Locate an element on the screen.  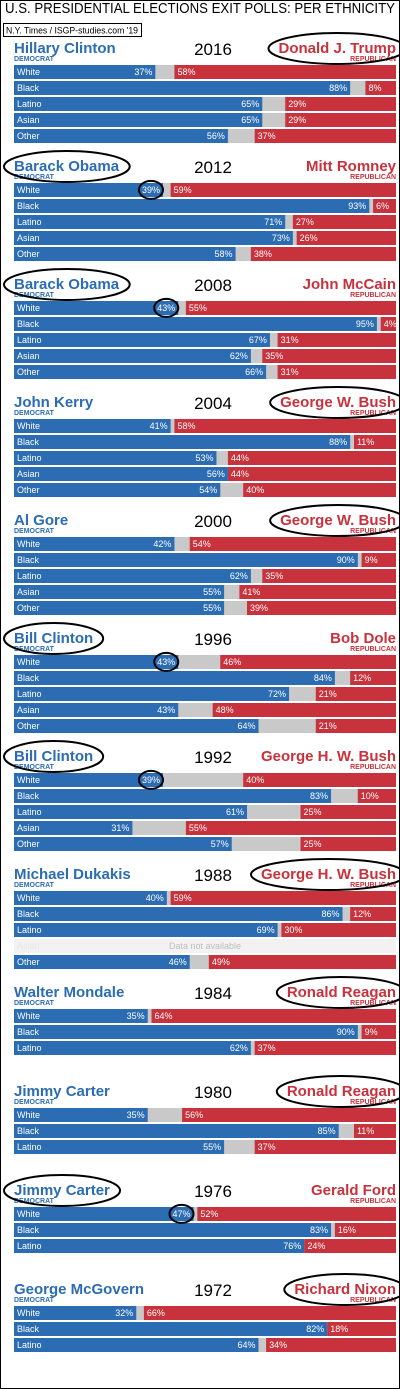
value-label: 39% is located at coordinates (151, 780).